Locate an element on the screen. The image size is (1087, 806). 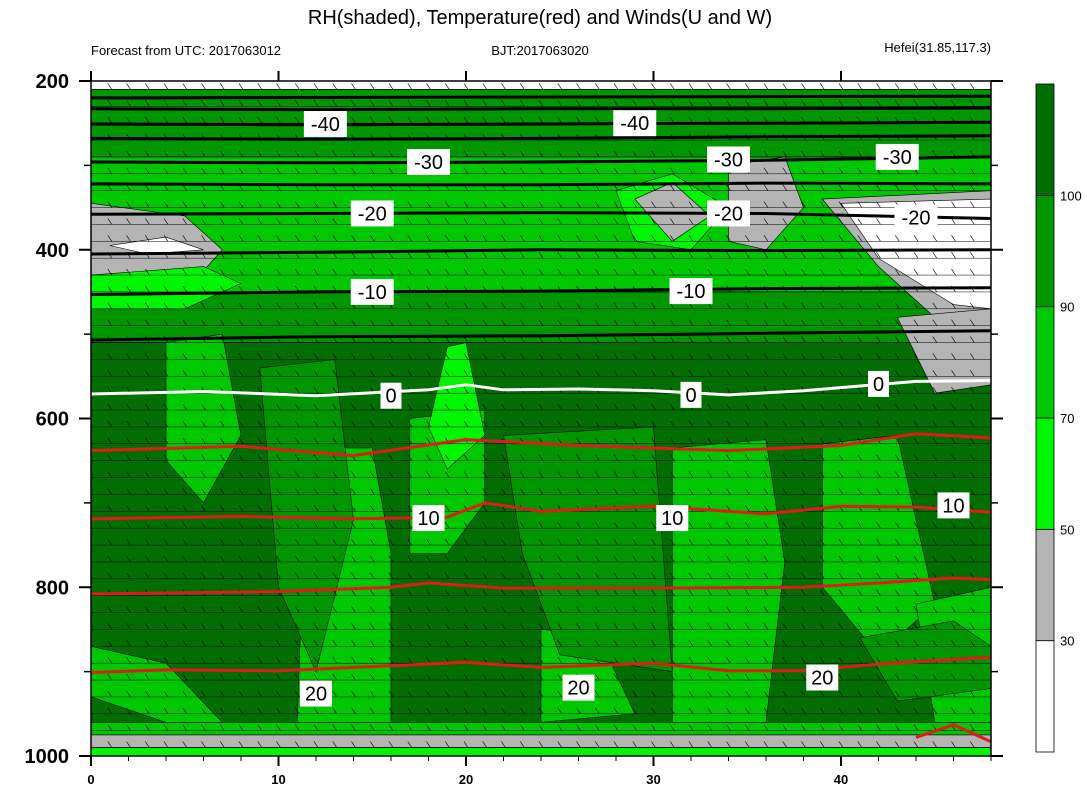
contour-label-6-2: -20 is located at coordinates (916, 217).